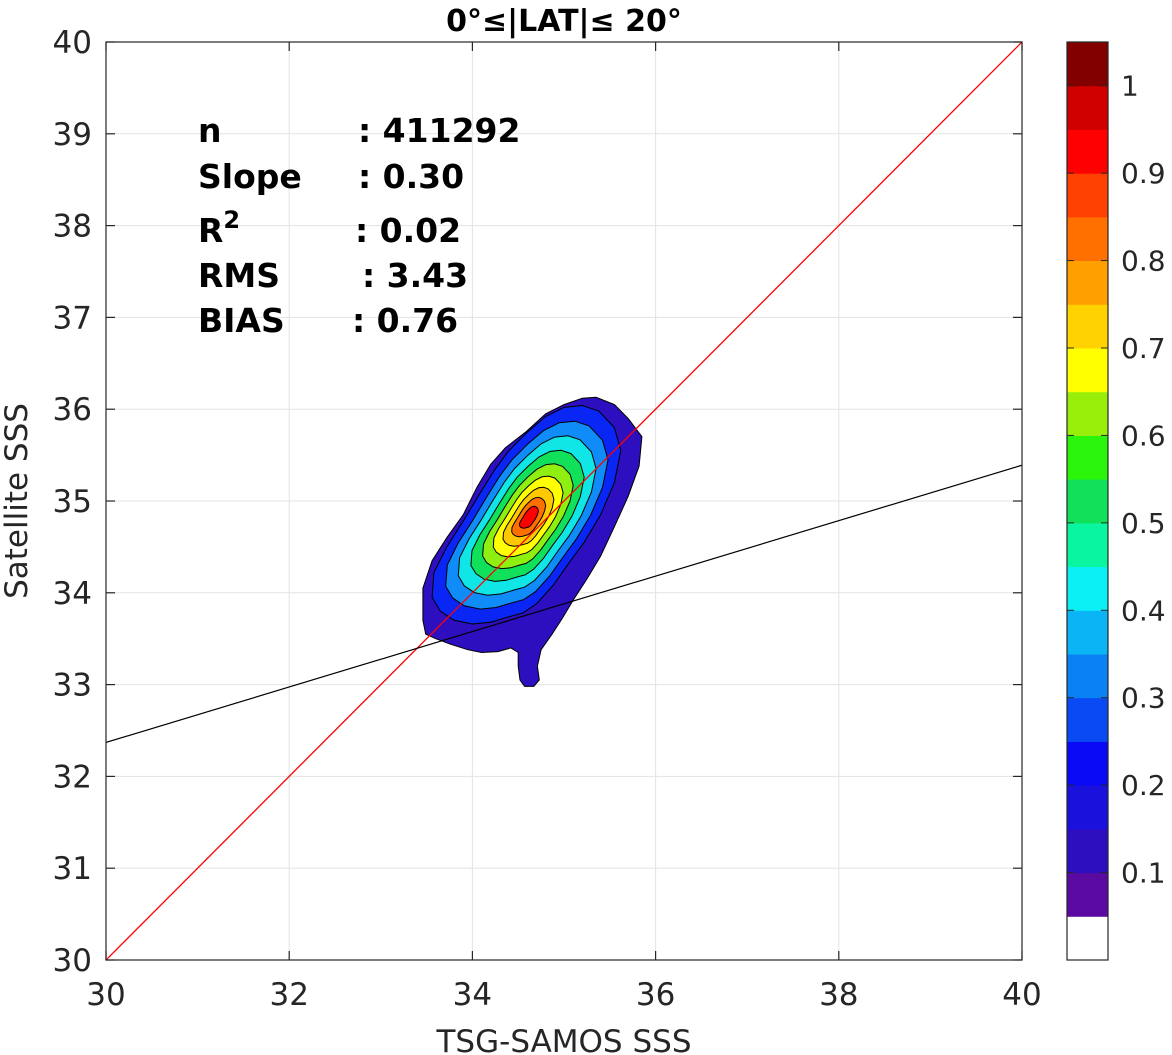 Image resolution: width=1172 pixels, height=1055 pixels. Describe the element at coordinates (838, 995) in the screenshot. I see `x-tick-label: 38` at that location.